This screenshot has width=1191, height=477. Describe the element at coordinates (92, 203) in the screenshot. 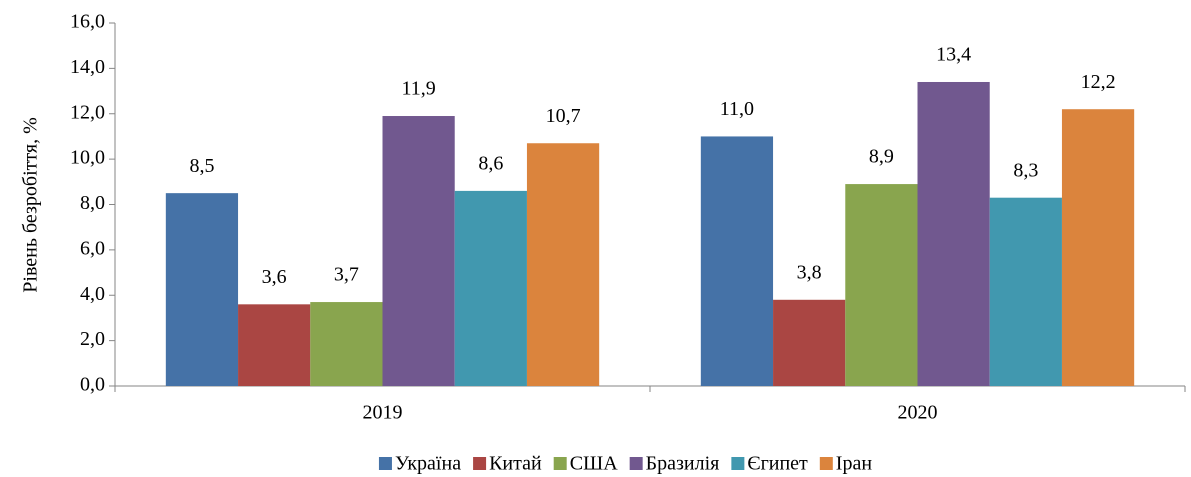

I see `y-tick-label: 8,0` at that location.